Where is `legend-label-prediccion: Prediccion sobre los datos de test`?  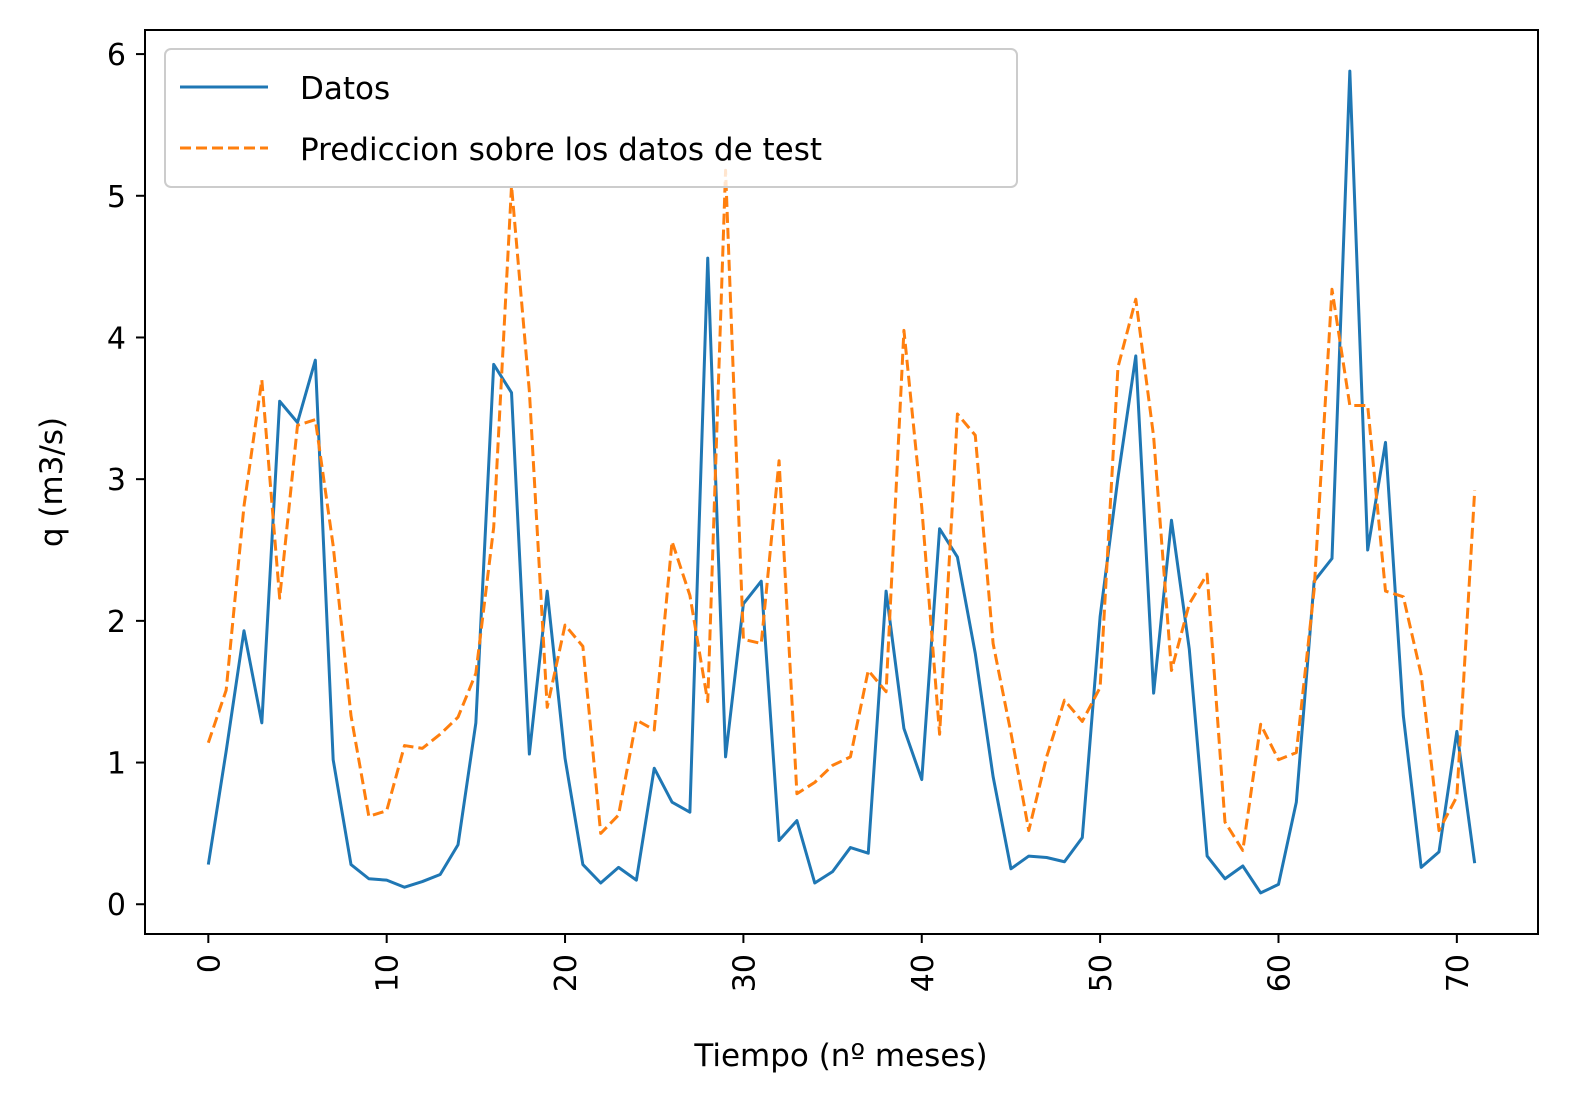
legend-label-prediccion: Prediccion sobre los datos de test is located at coordinates (561, 150).